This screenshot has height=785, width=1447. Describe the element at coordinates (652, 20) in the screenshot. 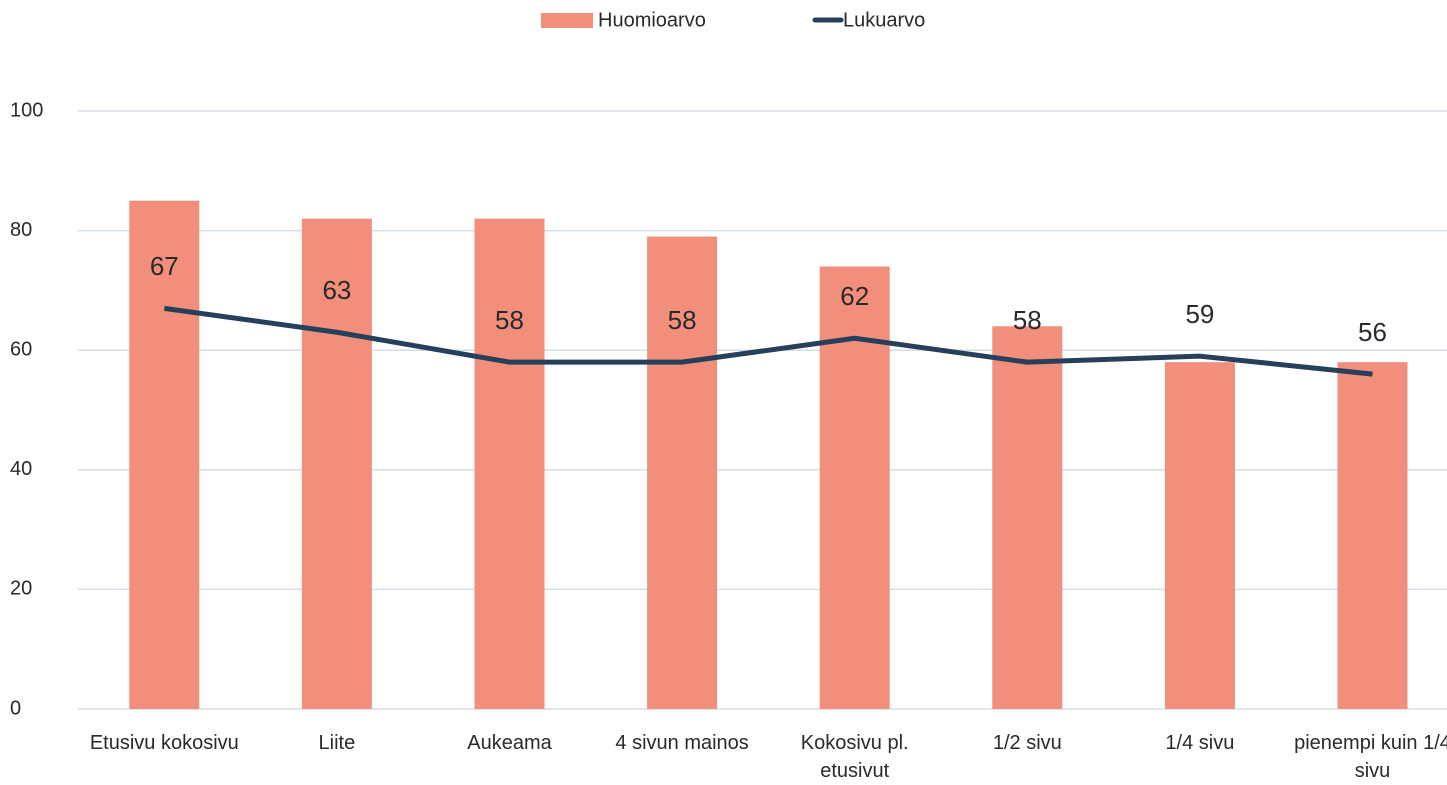

I see `legend-label: Huomioarvo` at that location.